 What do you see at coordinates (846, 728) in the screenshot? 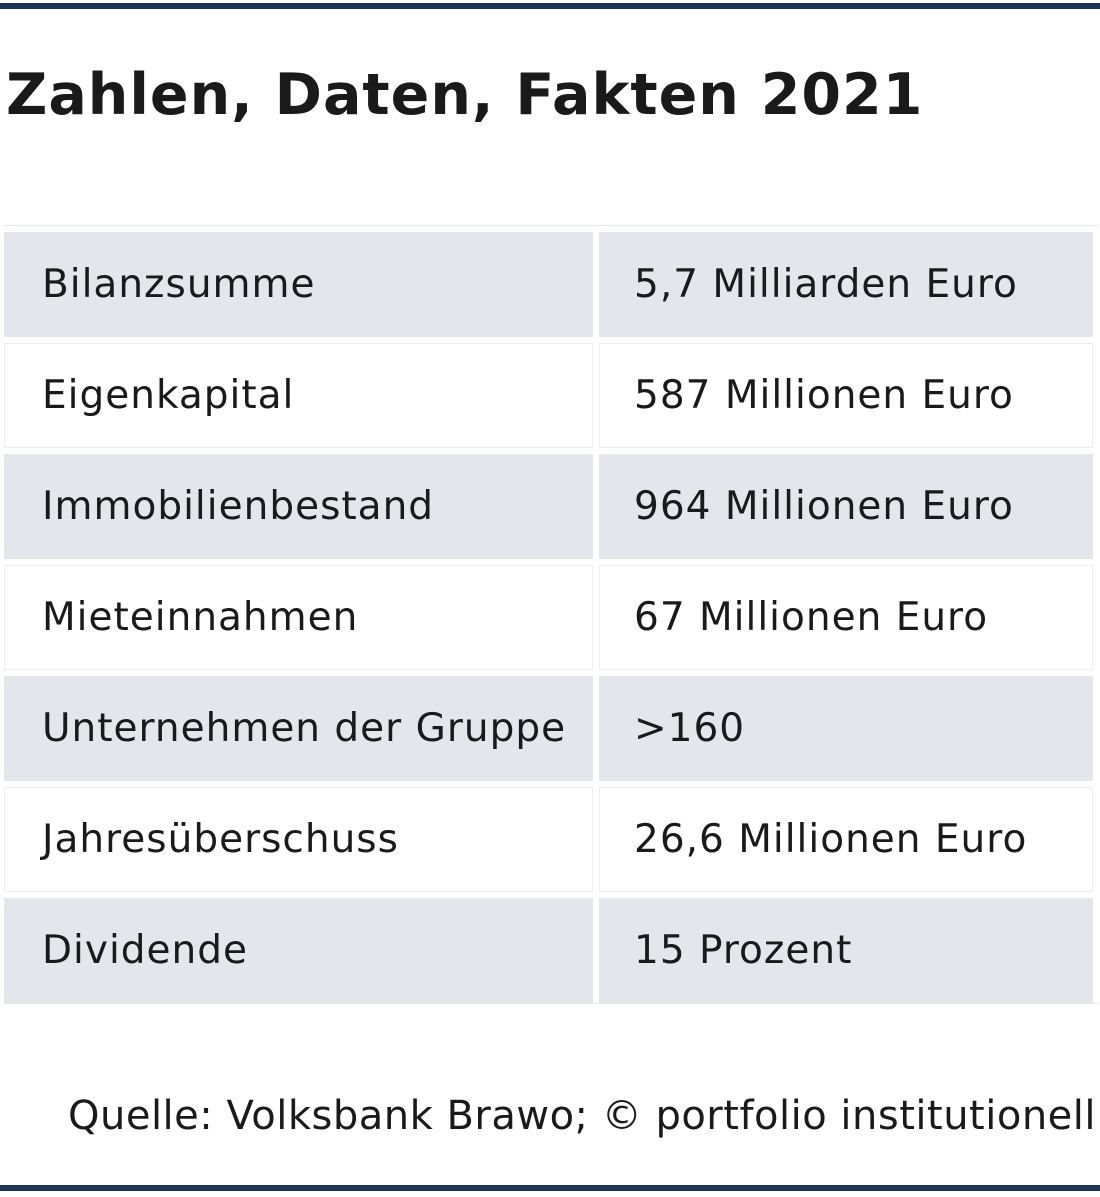
I see `row-value: >160` at bounding box center [846, 728].